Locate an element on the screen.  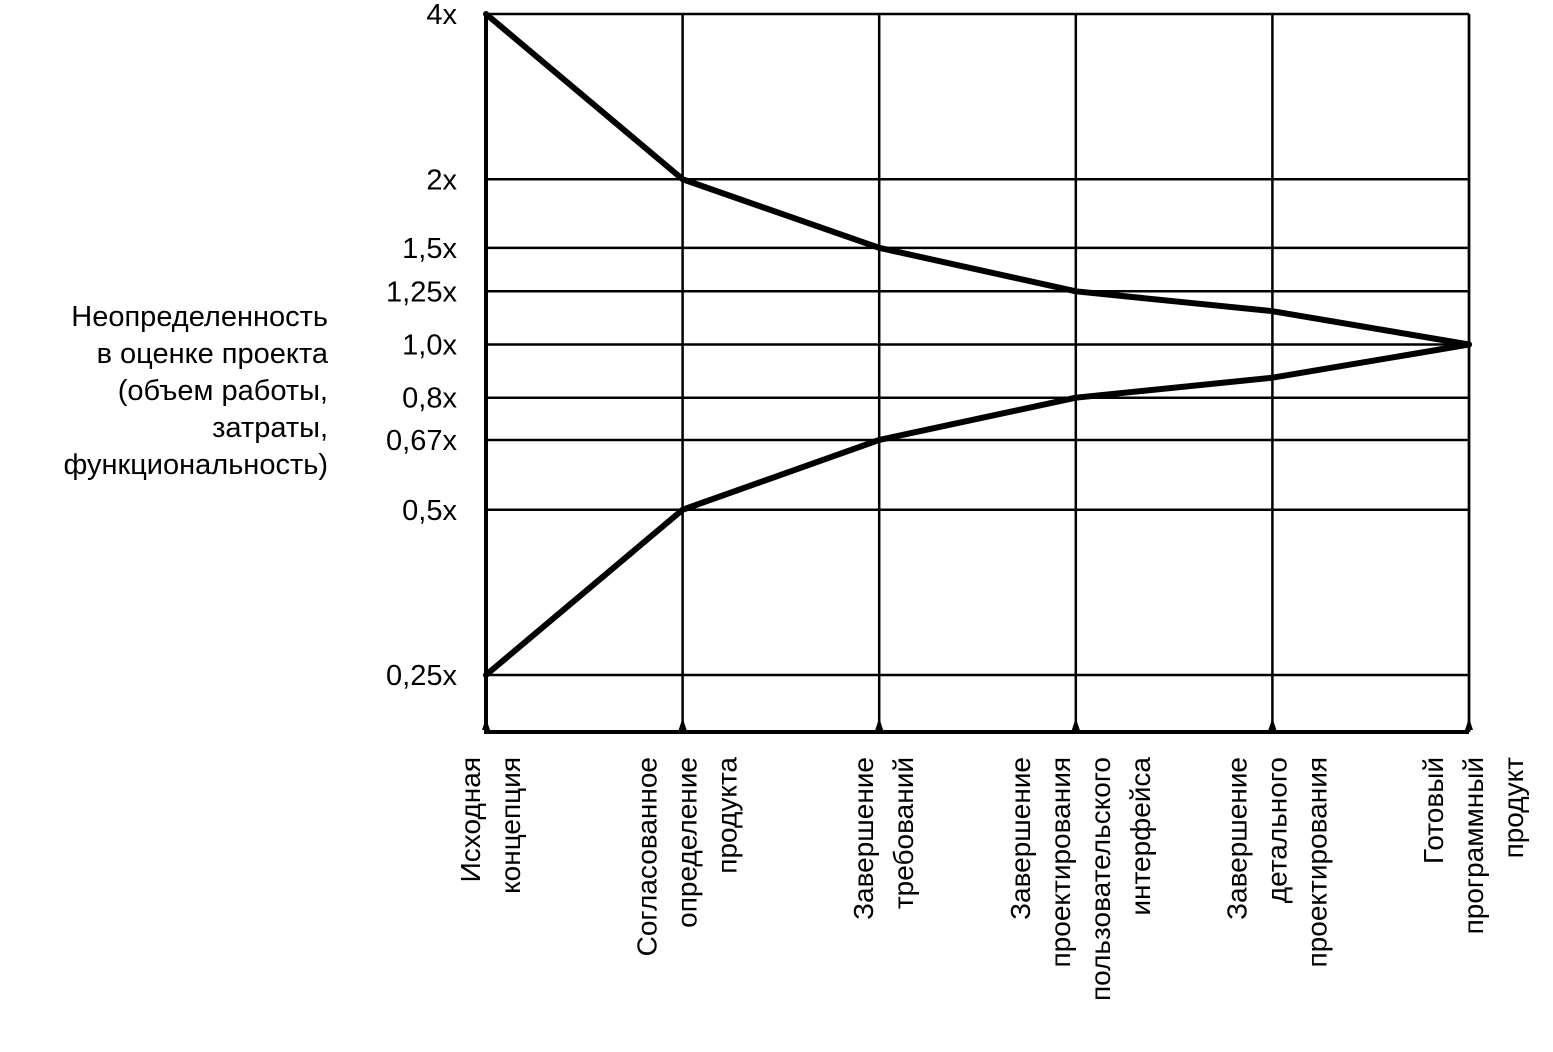
y-tick-label: 1,5x is located at coordinates (429, 249).